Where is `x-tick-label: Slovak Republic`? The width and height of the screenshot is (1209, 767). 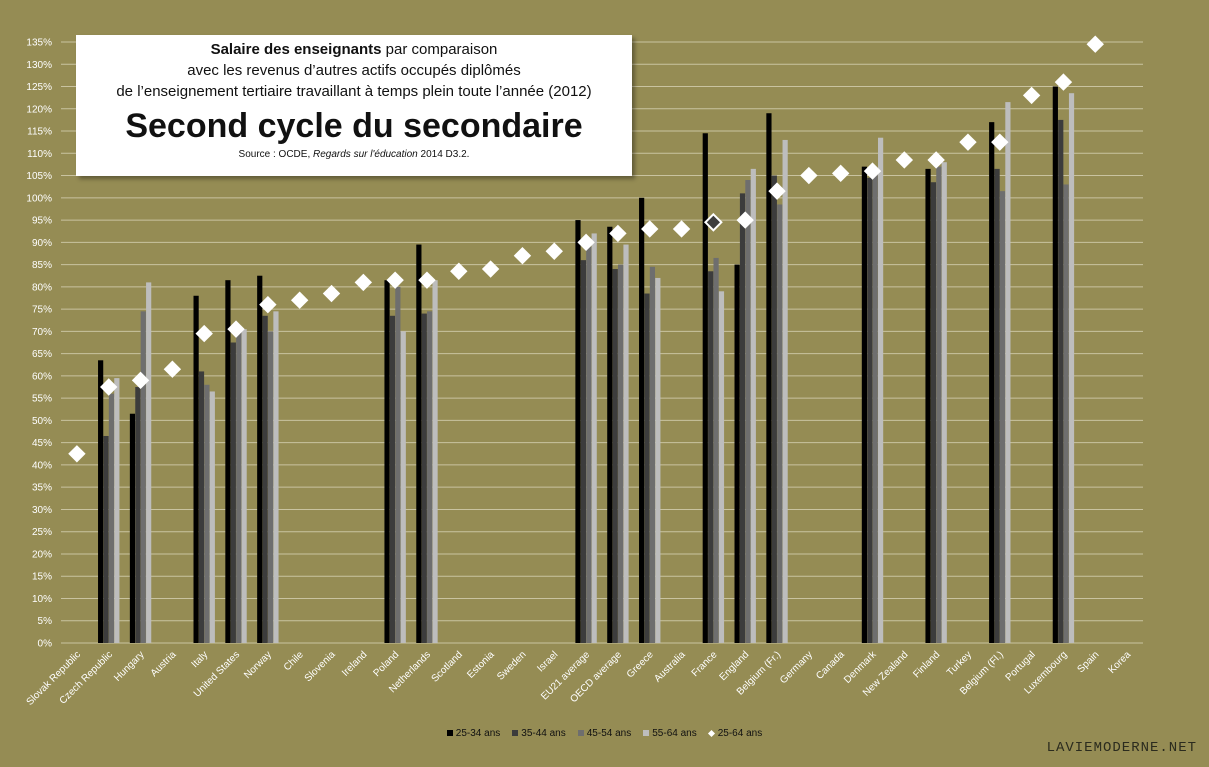
x-tick-label: Slovak Republic is located at coordinates (54, 678).